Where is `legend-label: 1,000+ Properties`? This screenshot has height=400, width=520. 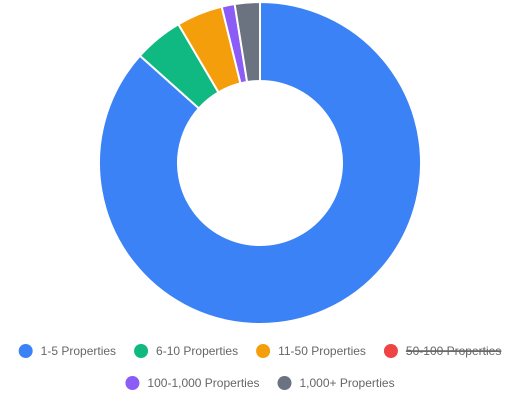
legend-label: 1,000+ Properties is located at coordinates (347, 383).